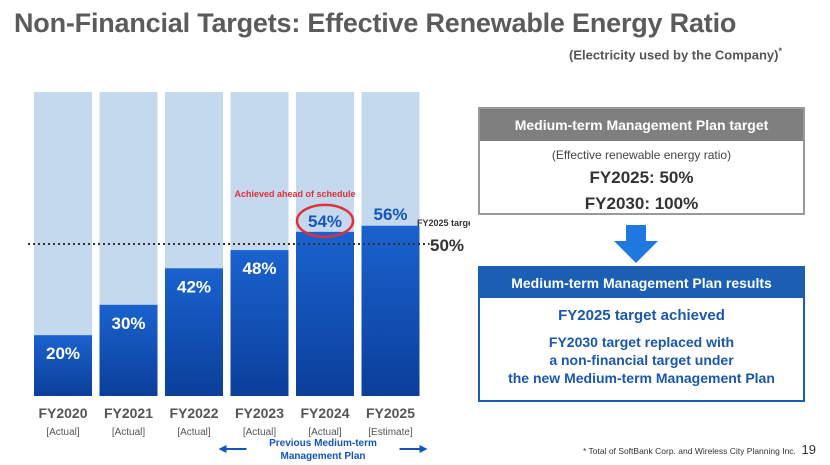 Image resolution: width=830 pixels, height=465 pixels. Describe the element at coordinates (325, 313) in the screenshot. I see `bar-fy2024` at that location.